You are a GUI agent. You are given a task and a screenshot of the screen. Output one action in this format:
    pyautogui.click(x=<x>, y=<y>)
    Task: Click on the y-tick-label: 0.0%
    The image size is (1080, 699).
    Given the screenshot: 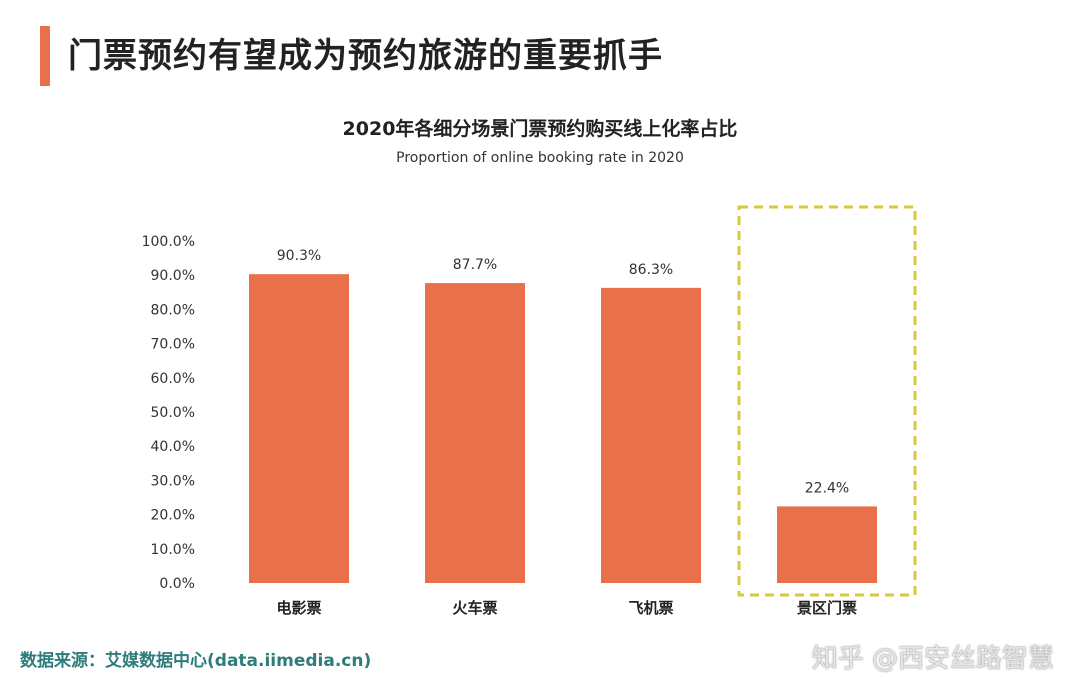 What is the action you would take?
    pyautogui.click(x=177, y=584)
    